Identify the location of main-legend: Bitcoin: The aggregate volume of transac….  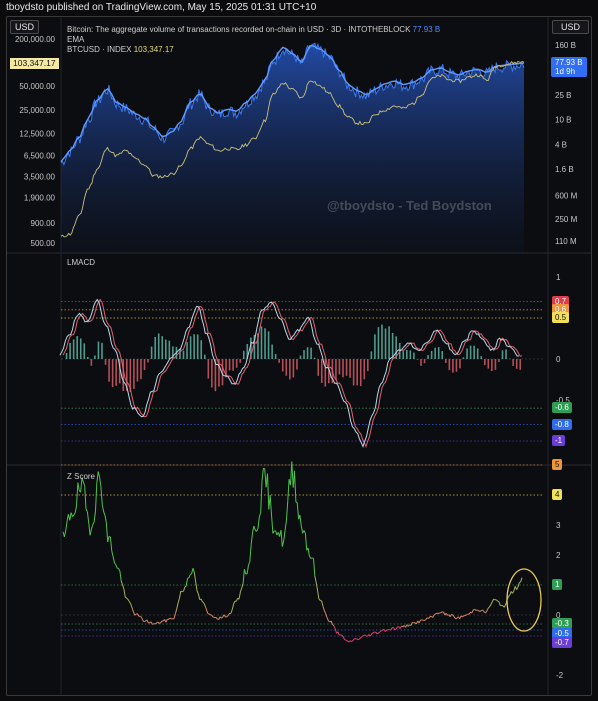
(253, 40).